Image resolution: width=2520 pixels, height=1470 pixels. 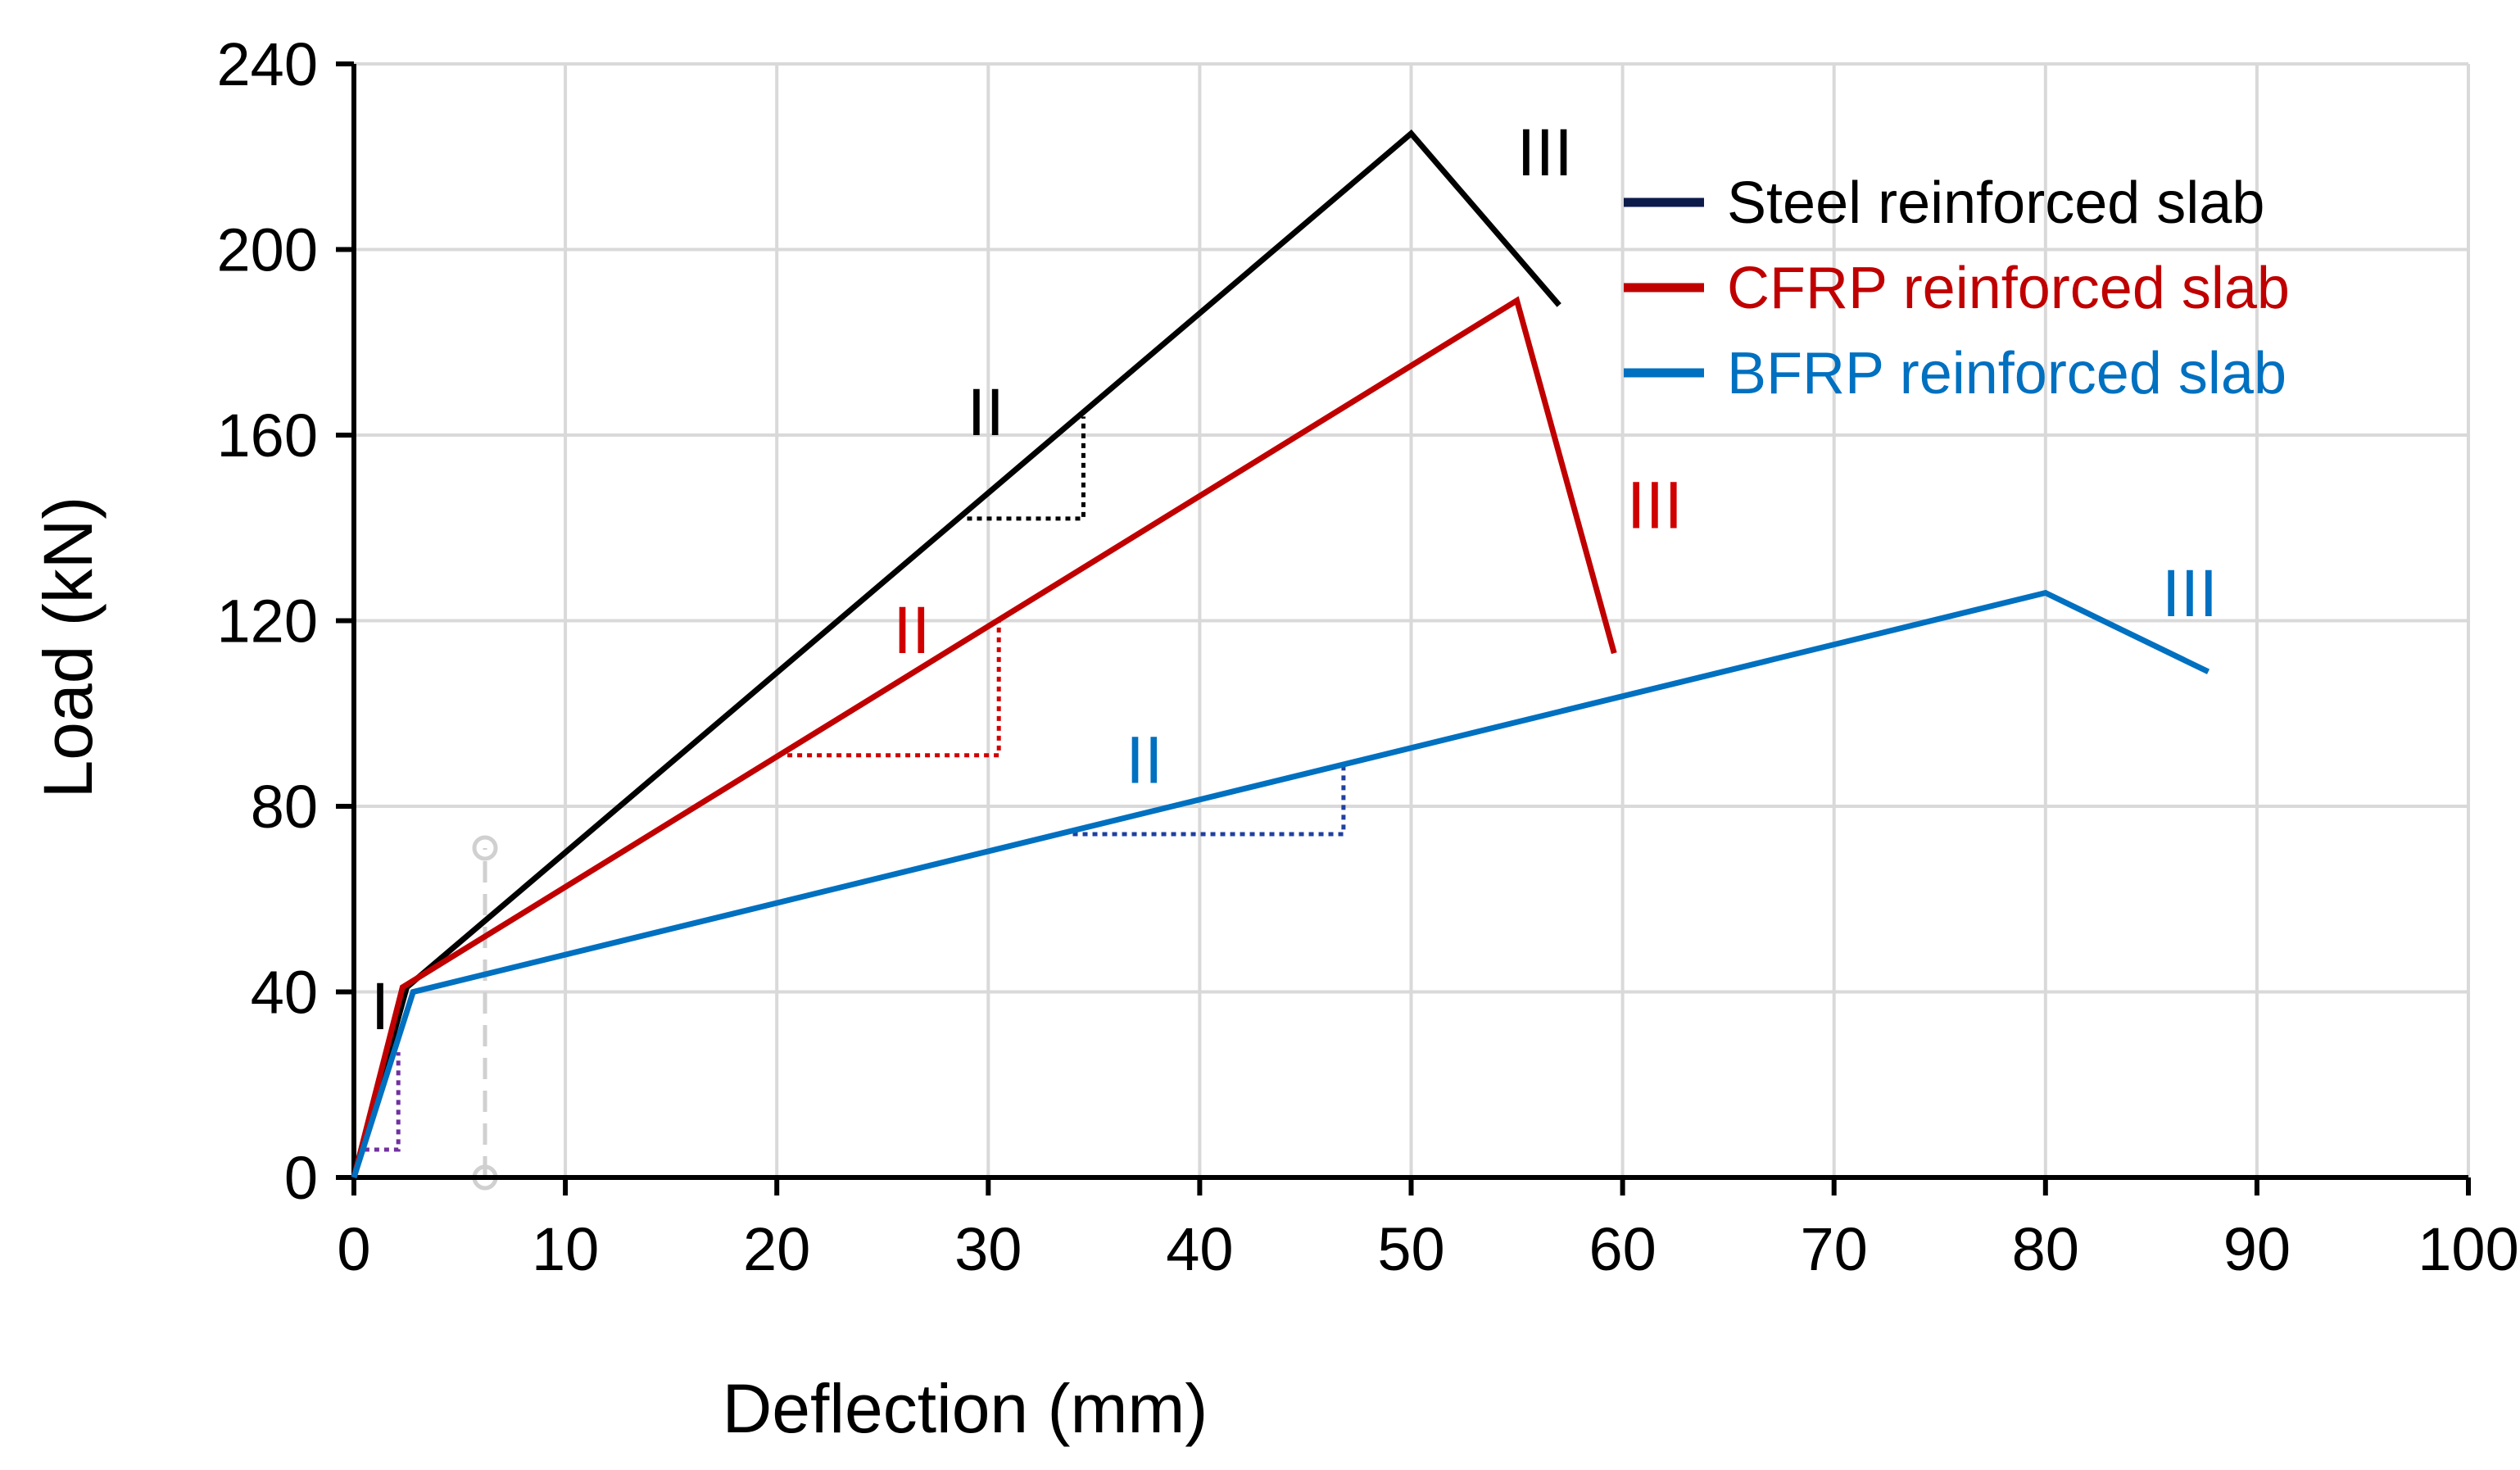 What do you see at coordinates (2468, 1249) in the screenshot?
I see `x-tick-label: 100` at bounding box center [2468, 1249].